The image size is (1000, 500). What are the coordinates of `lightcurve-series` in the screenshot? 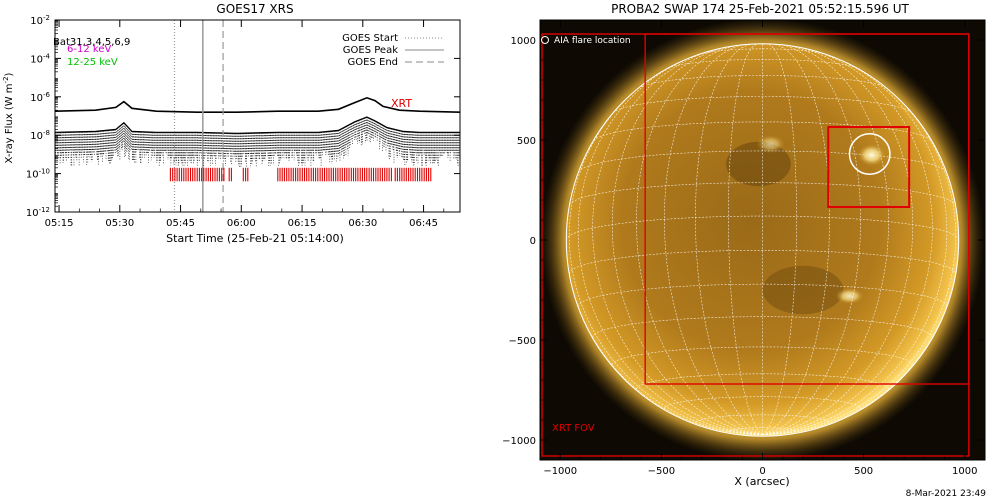 It's located at (257, 115).